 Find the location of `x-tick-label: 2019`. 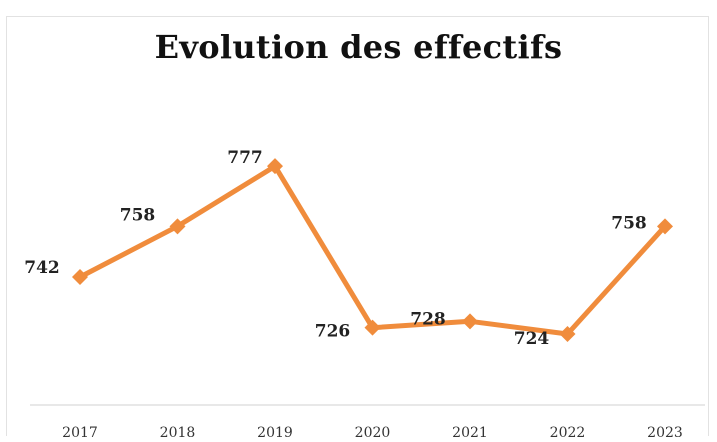

x-tick-label: 2019 is located at coordinates (275, 433).